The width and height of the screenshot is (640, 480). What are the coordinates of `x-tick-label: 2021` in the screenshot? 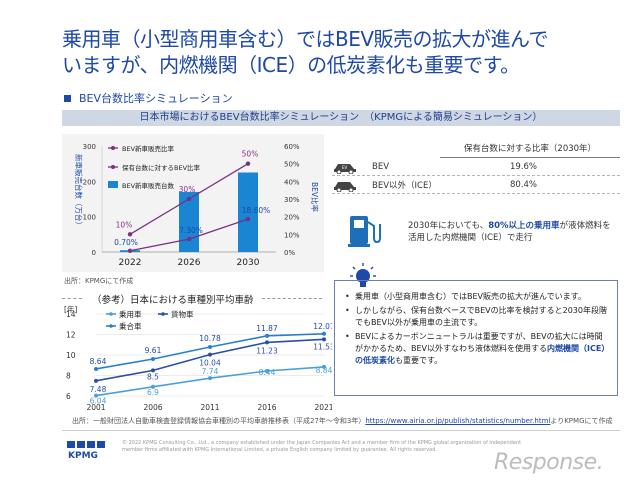 It's located at (323, 407).